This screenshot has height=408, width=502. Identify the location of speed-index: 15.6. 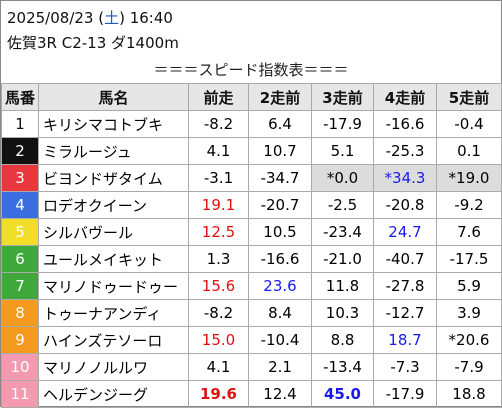
(218, 286).